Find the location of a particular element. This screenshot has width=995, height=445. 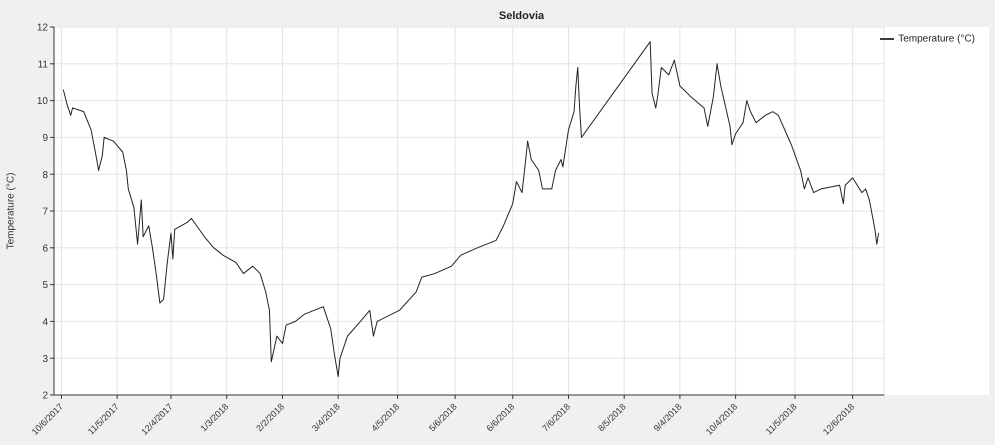

legend-label: Temperature (°C) is located at coordinates (936, 39).